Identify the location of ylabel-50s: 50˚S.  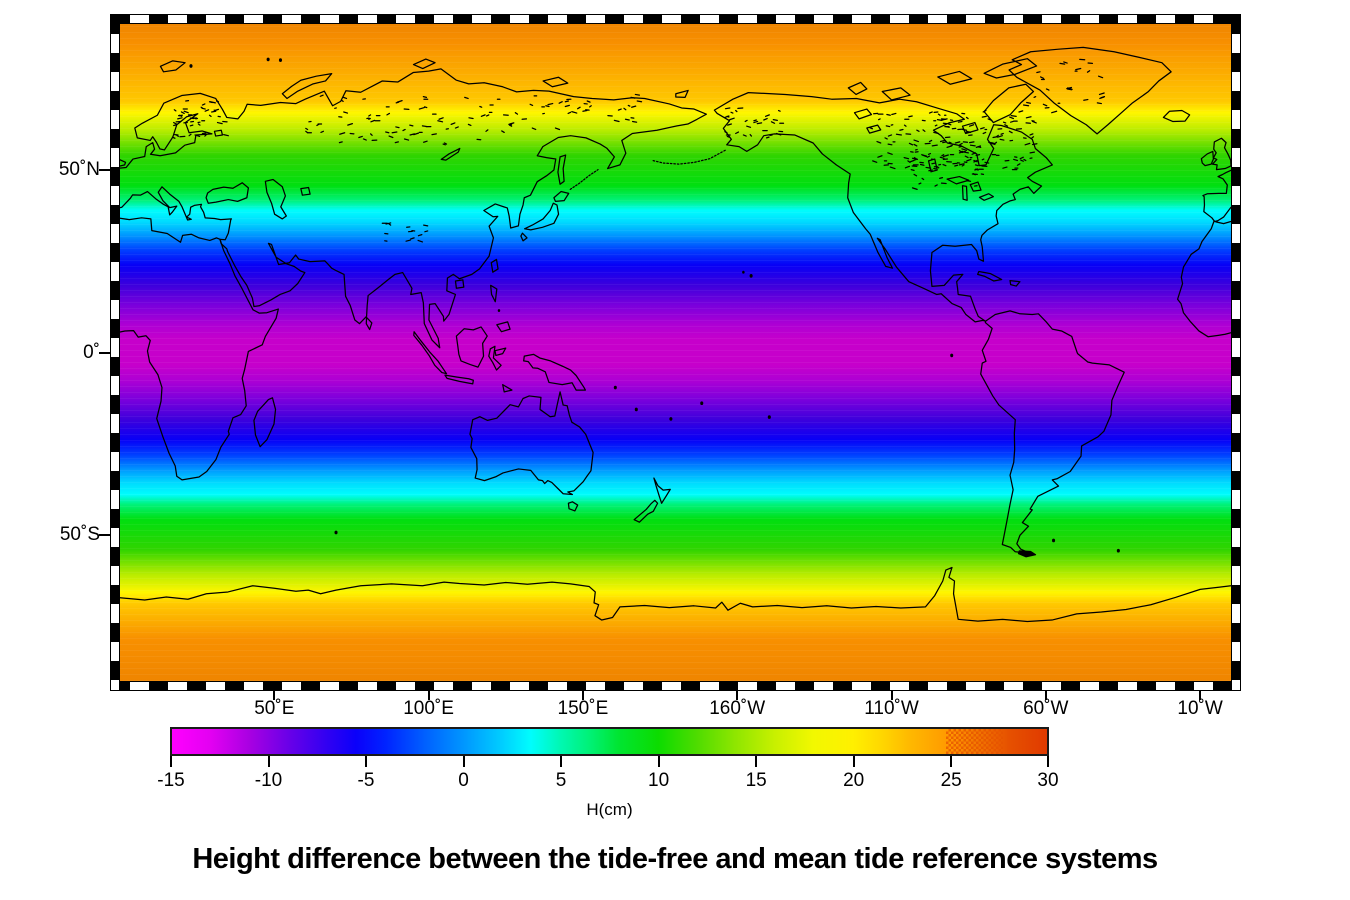
(79, 534).